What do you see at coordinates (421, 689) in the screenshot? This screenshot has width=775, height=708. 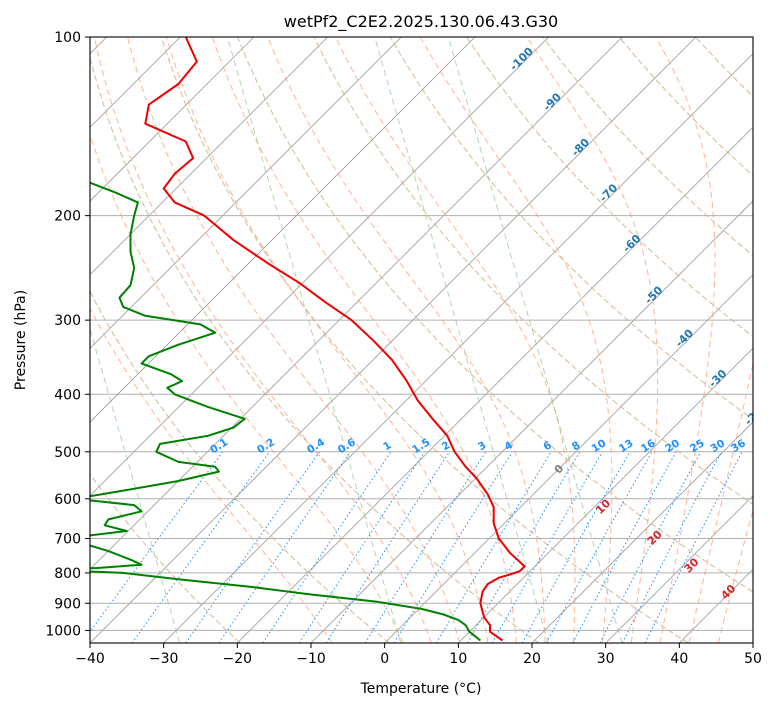 I see `x-axis-label: Temperature (°C)` at bounding box center [421, 689].